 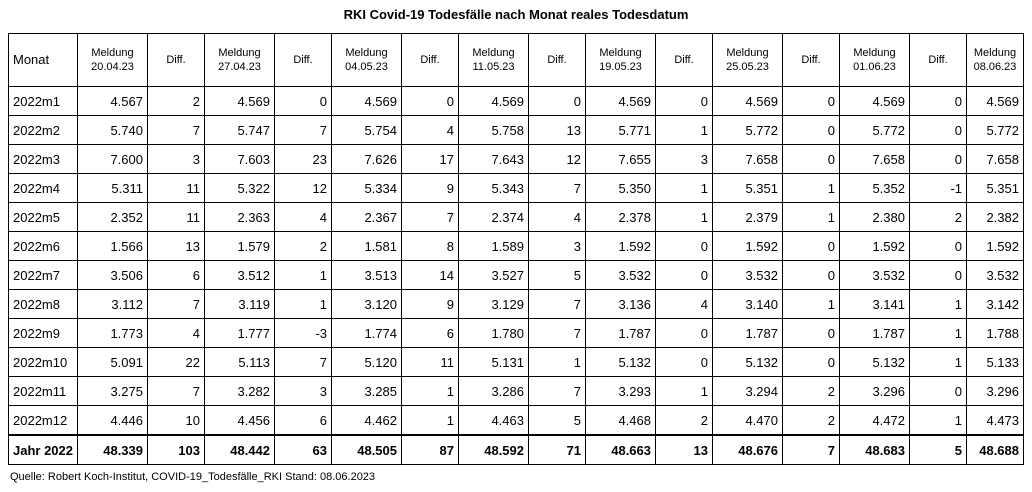 I want to click on value-cell: 7.658, so click(x=747, y=159).